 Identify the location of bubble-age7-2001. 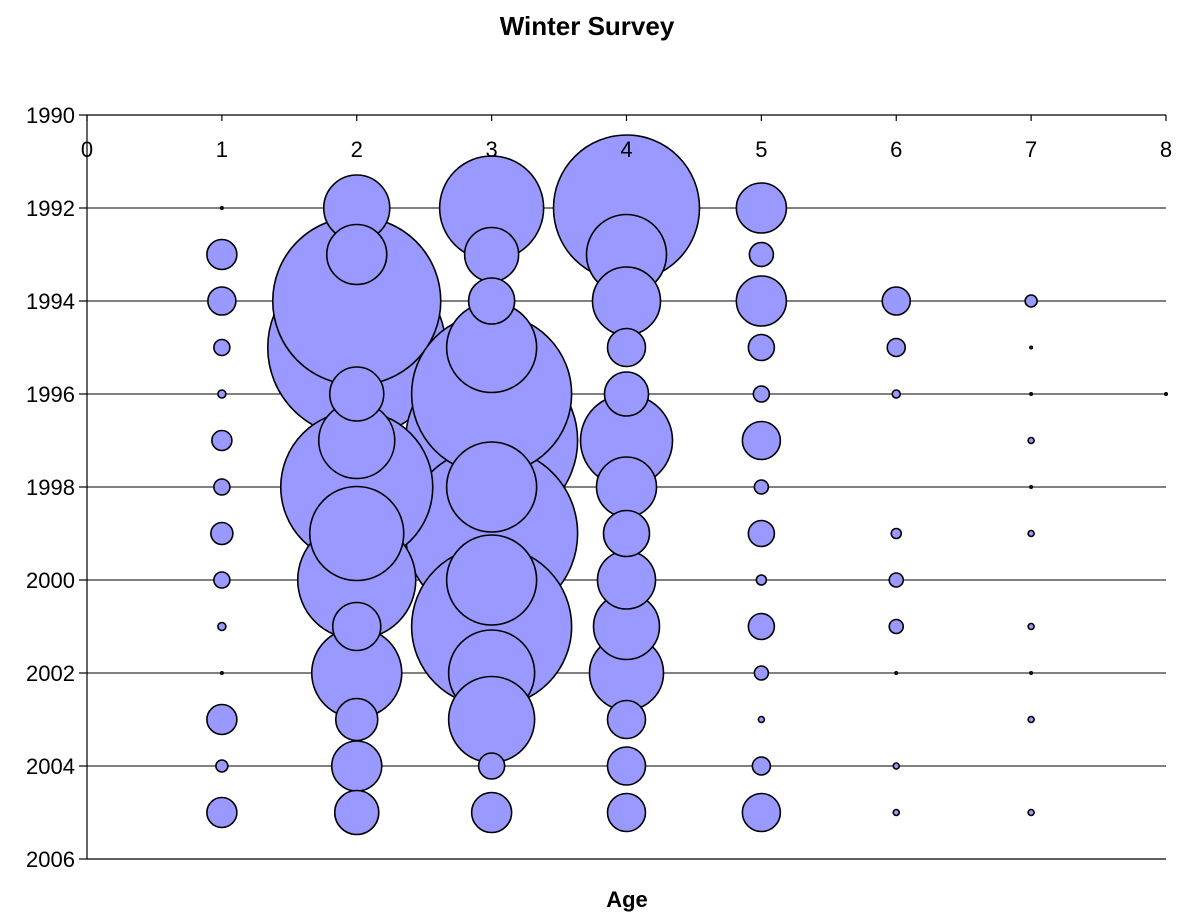
(1031, 626).